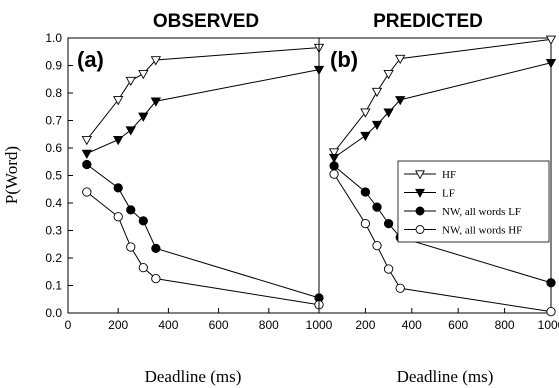 The width and height of the screenshot is (559, 388). I want to click on panel-label-b: (b), so click(344, 59).